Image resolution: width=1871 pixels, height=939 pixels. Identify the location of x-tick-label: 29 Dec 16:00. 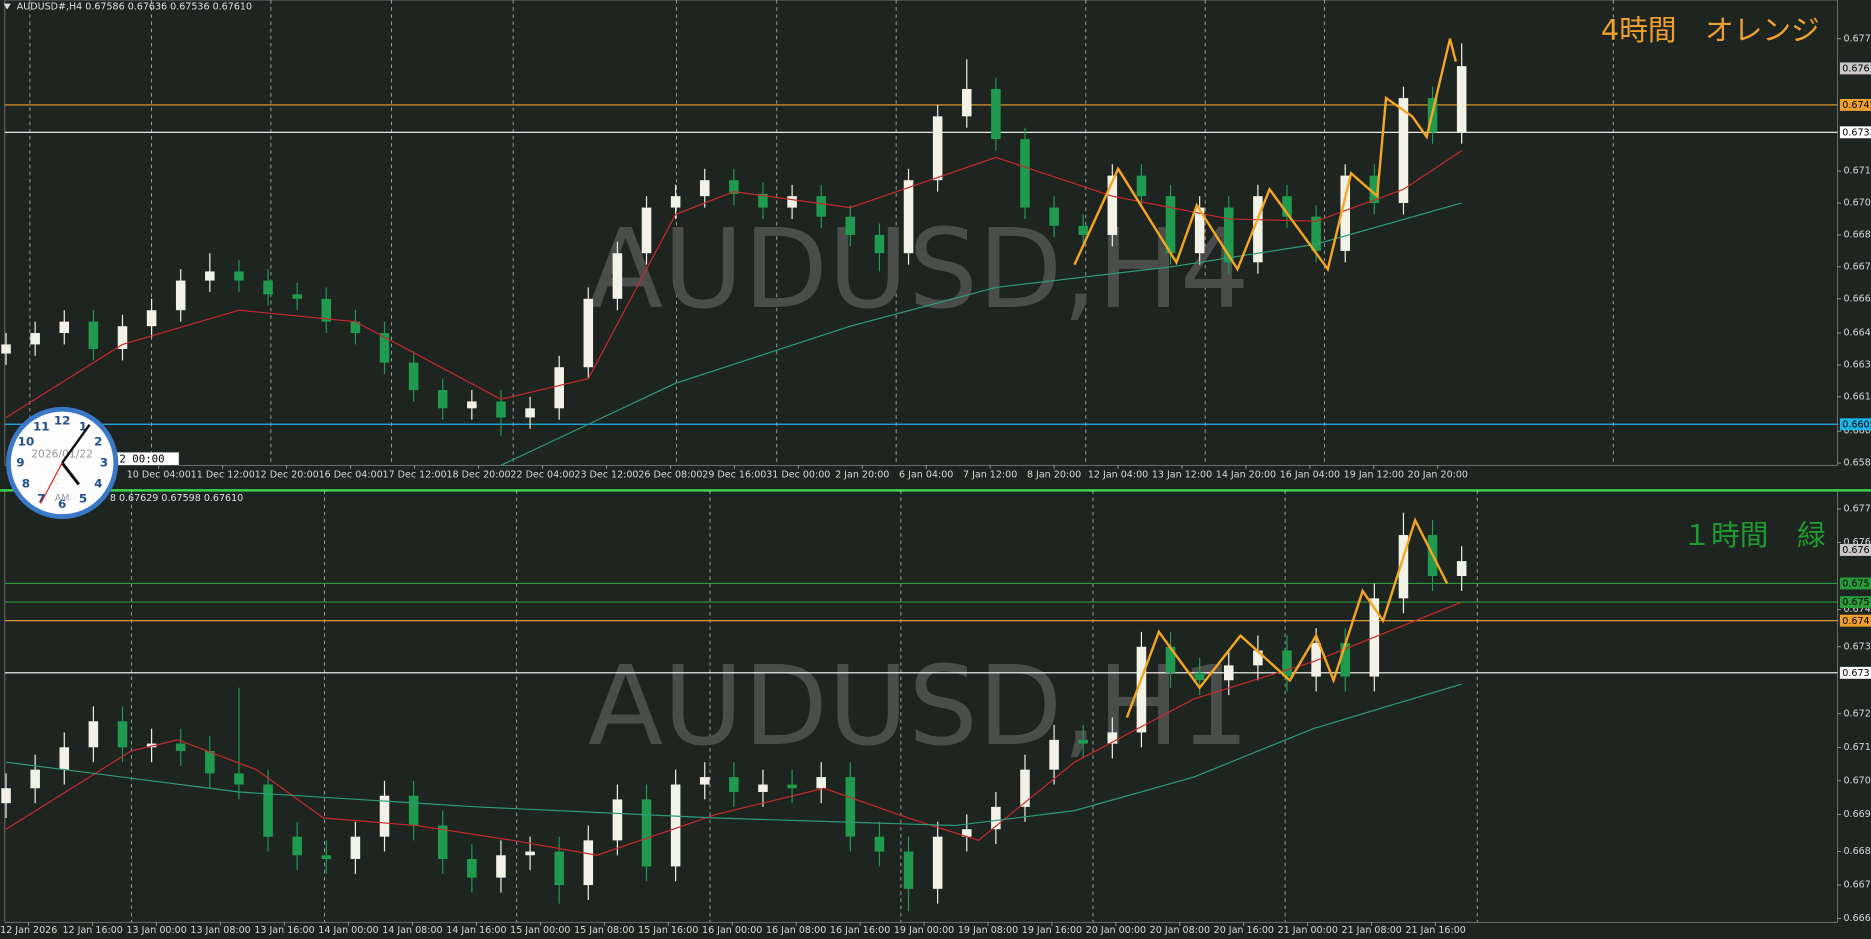
(734, 474).